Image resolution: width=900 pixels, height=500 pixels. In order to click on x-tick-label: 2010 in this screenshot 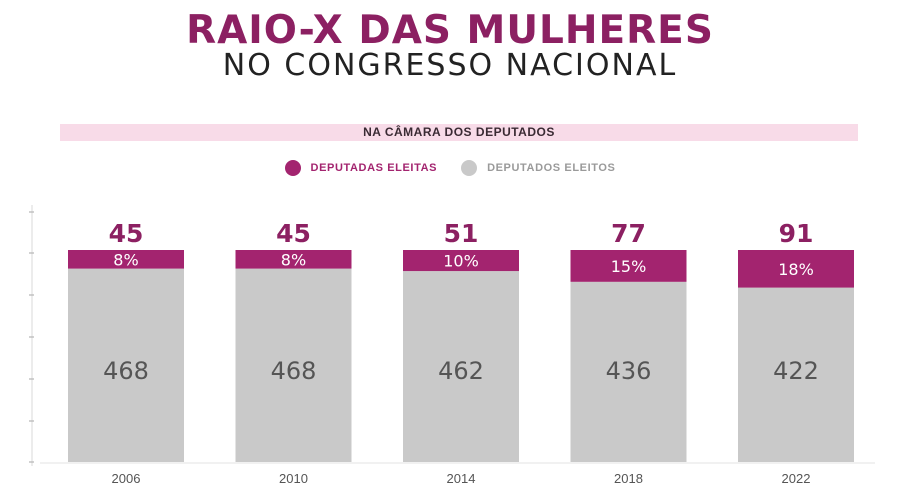, I will do `click(293, 478)`.